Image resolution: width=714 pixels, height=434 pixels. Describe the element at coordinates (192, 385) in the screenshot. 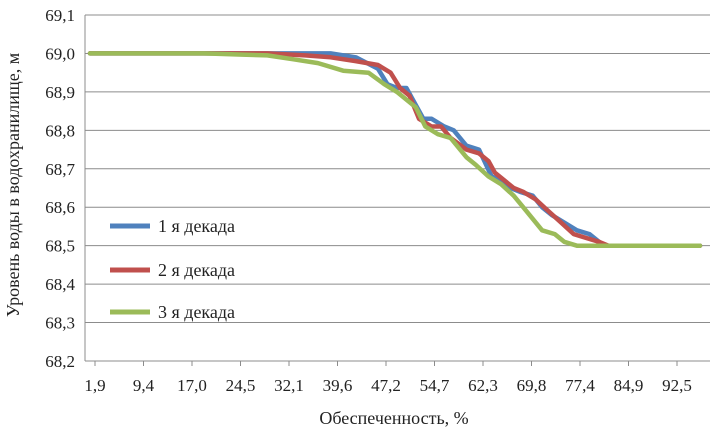

I see `x-tick-label: 17,0` at that location.